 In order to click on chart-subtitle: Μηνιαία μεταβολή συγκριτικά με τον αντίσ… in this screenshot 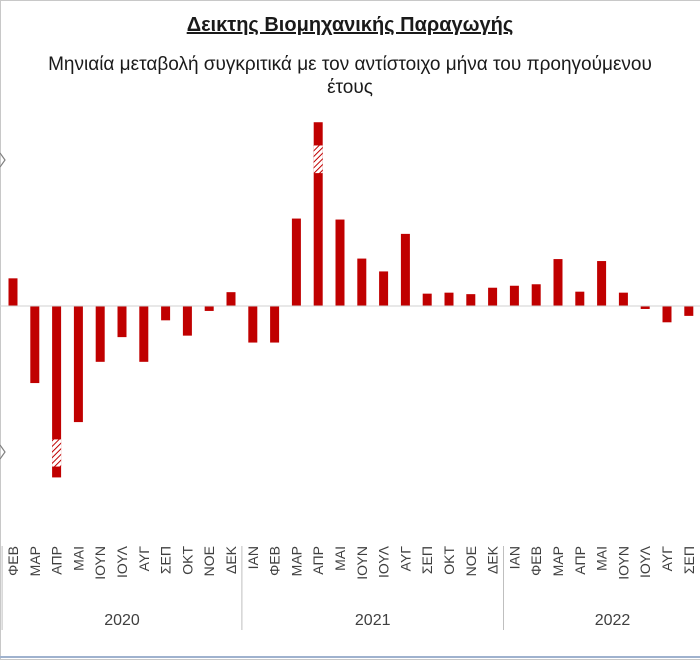, I will do `click(350, 76)`.